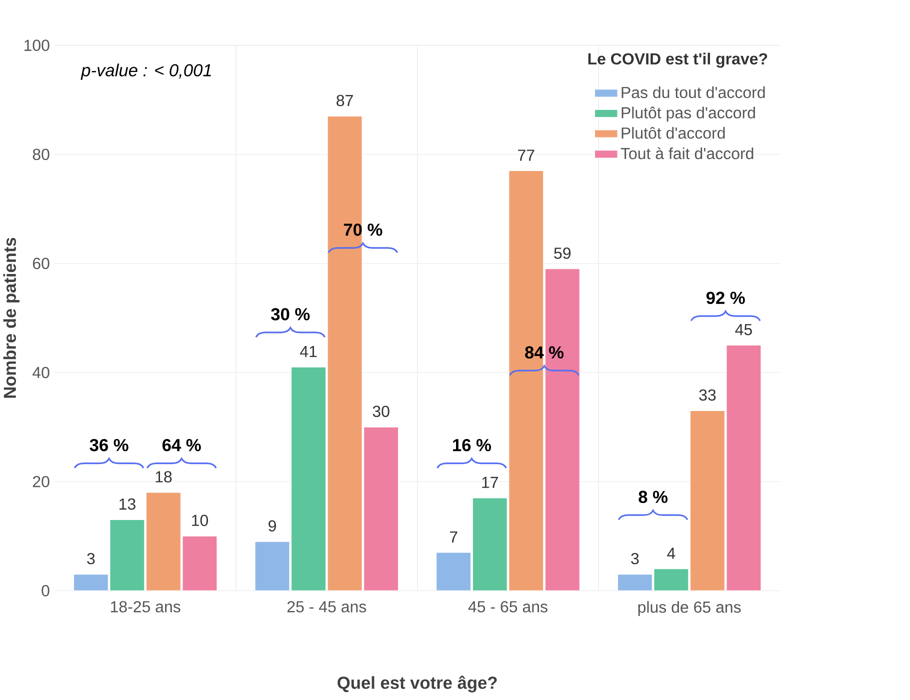 Image resolution: width=910 pixels, height=700 pixels. Describe the element at coordinates (678, 60) in the screenshot. I see `legend-title: Le COVID est t'il grave?` at that location.